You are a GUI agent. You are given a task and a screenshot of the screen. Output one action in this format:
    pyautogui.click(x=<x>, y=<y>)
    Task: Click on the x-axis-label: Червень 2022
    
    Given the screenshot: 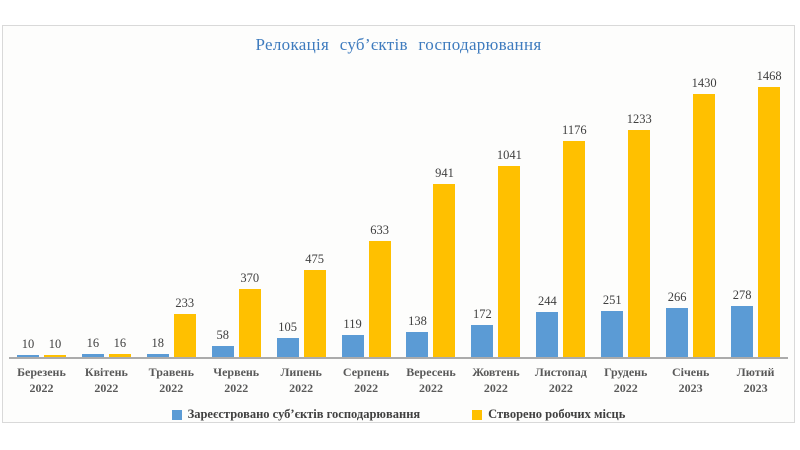 What is the action you would take?
    pyautogui.click(x=236, y=380)
    